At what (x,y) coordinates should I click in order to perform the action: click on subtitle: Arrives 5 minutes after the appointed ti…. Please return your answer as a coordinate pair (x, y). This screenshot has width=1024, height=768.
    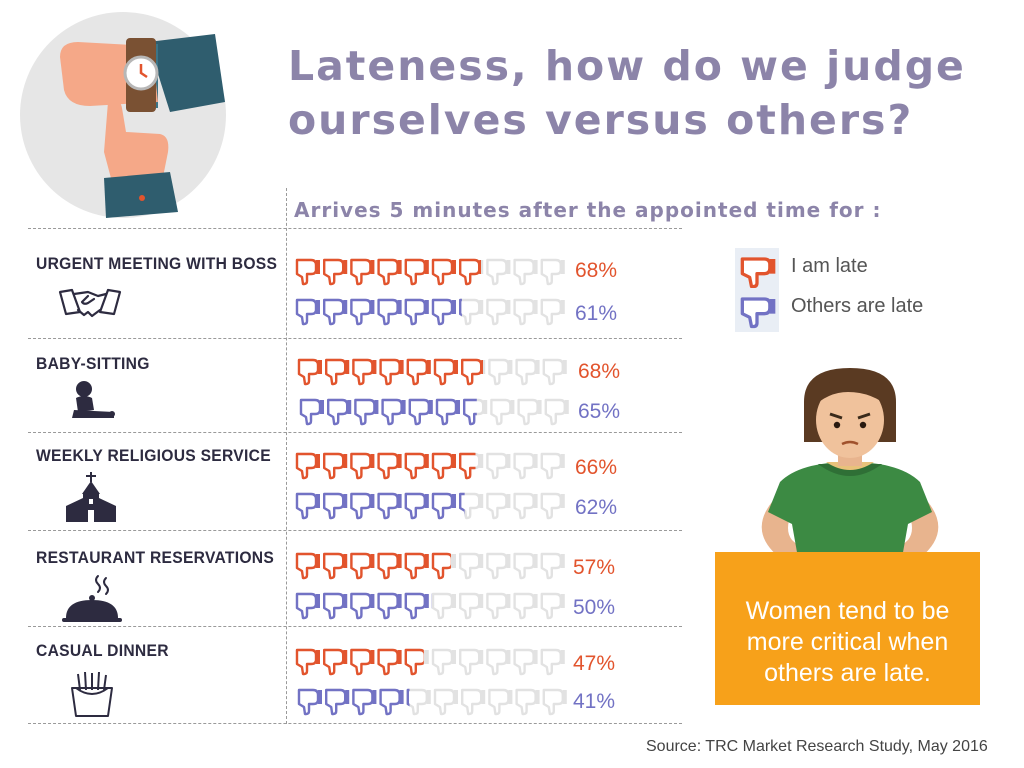
    Looking at the image, I should click on (588, 210).